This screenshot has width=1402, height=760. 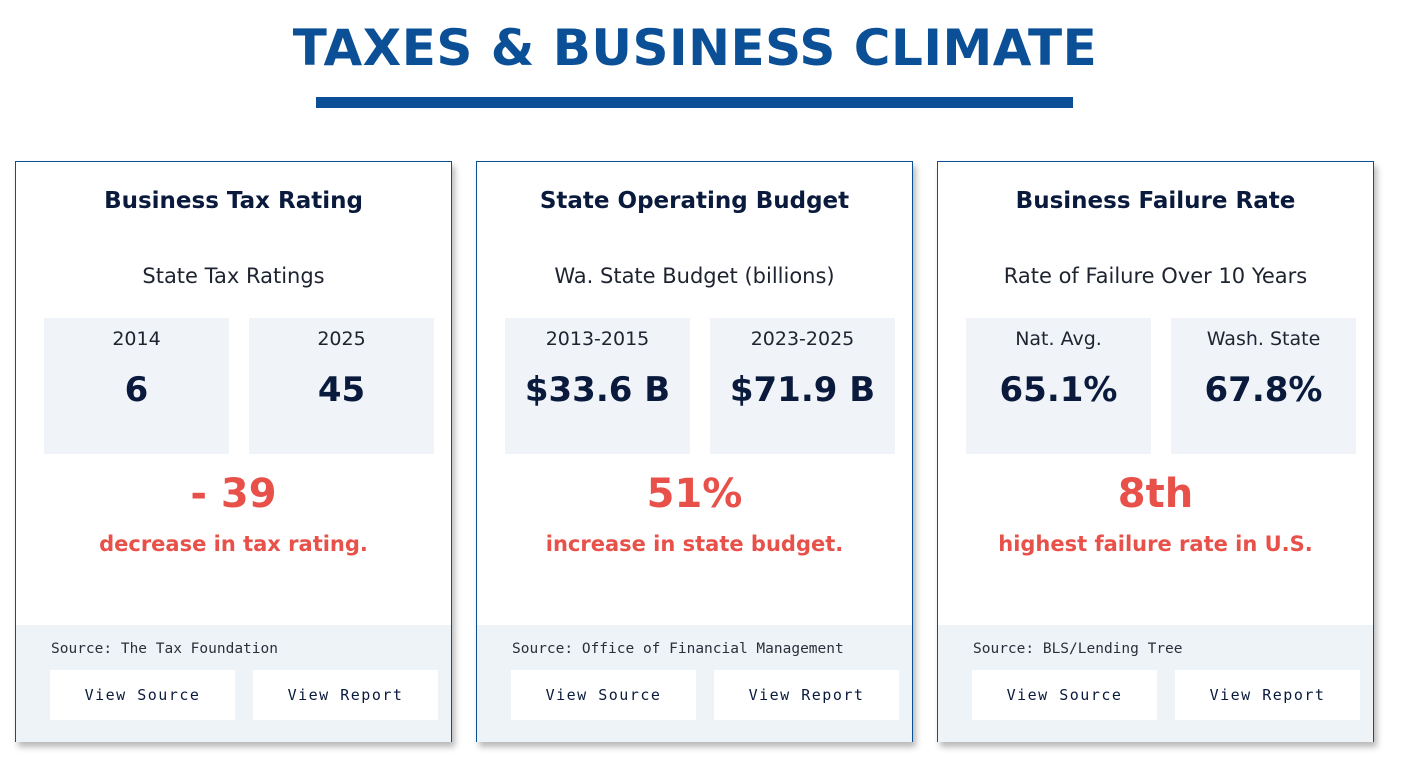 I want to click on highlight-value: - 39, so click(x=233, y=494).